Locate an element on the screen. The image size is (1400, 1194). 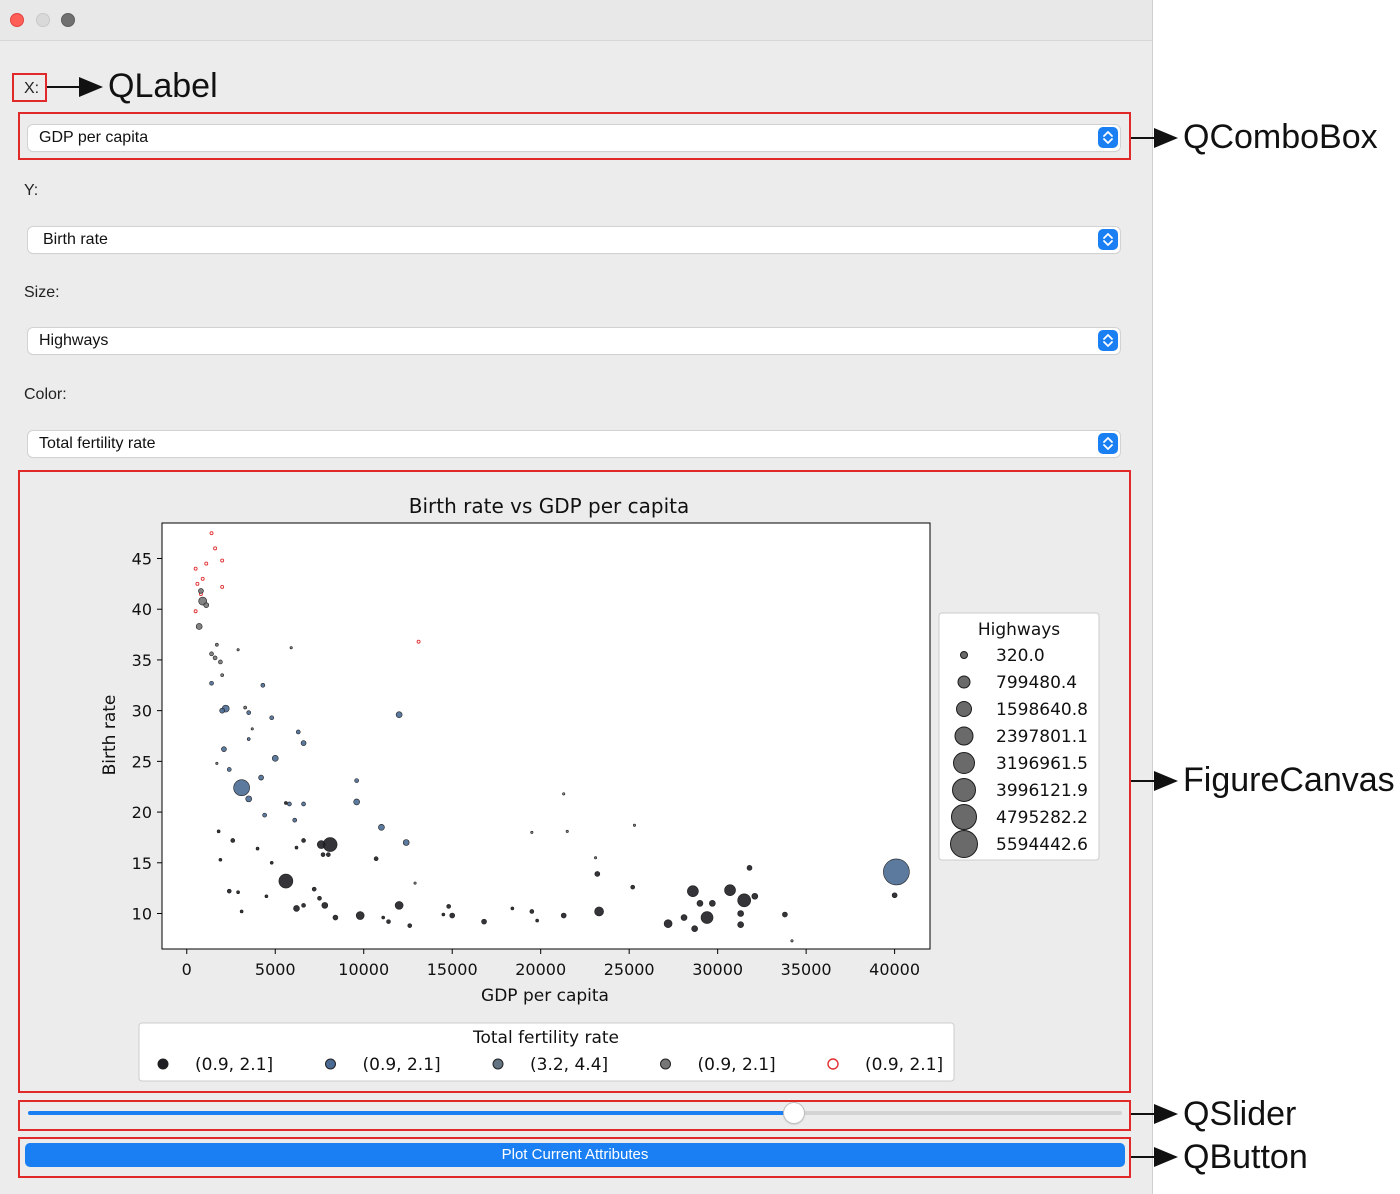
x-axis-title: GDP per capita is located at coordinates (545, 996).